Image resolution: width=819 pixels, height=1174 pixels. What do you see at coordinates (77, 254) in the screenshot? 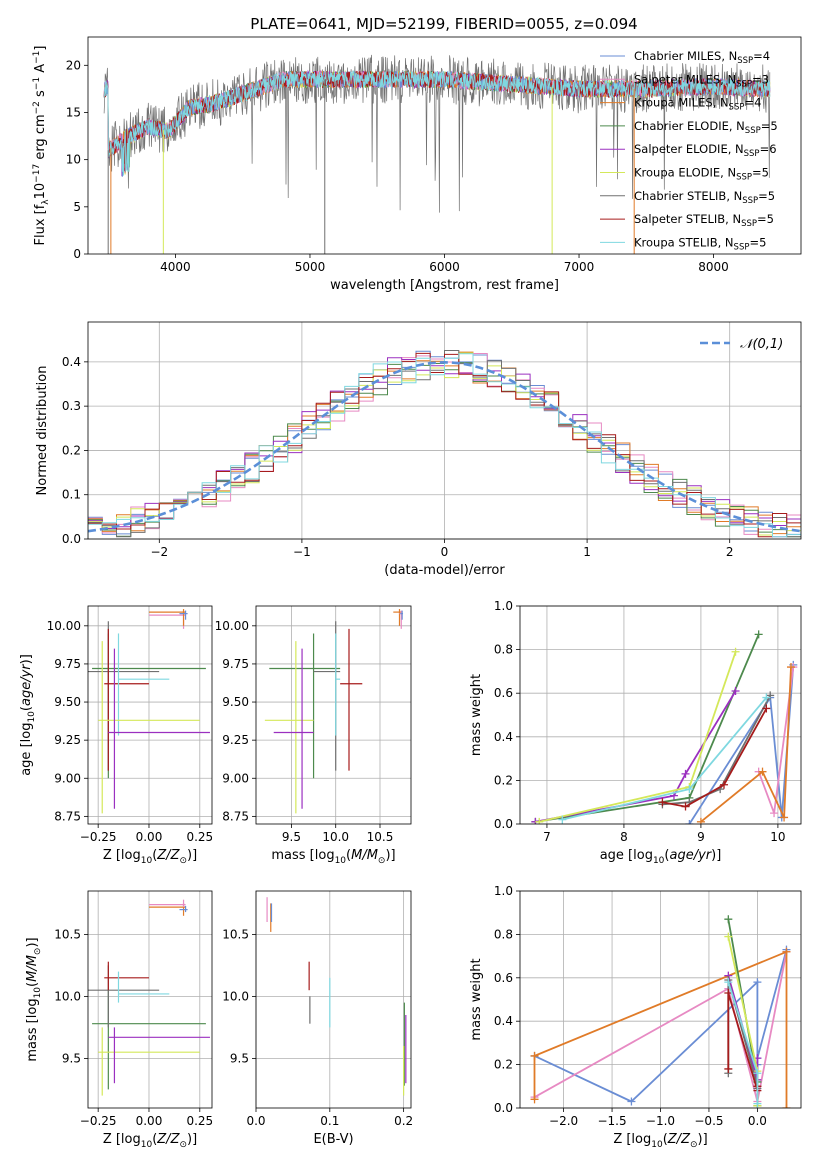
I see `y-tick-label: 0` at bounding box center [77, 254].